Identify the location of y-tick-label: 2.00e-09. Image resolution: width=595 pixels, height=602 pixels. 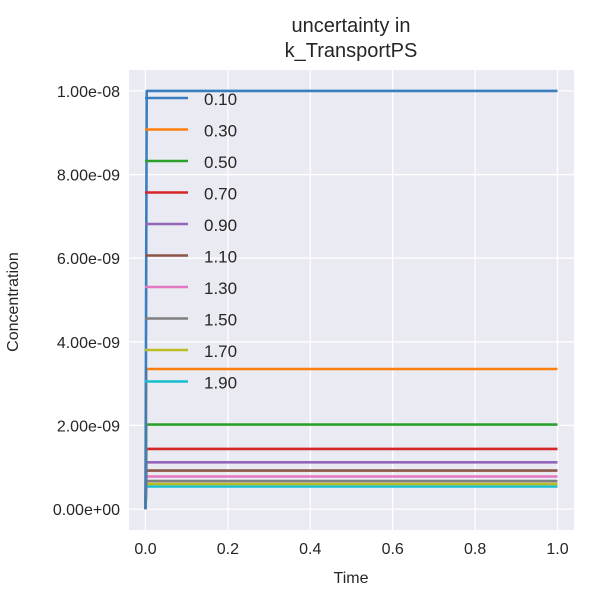
(88, 426).